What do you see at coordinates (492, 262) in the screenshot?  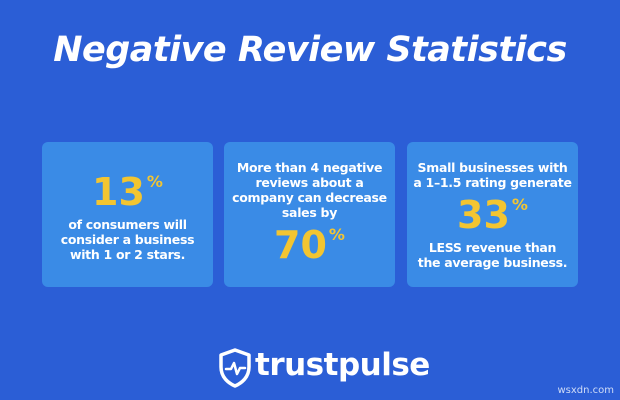 I see `card-text: the average business.` at bounding box center [492, 262].